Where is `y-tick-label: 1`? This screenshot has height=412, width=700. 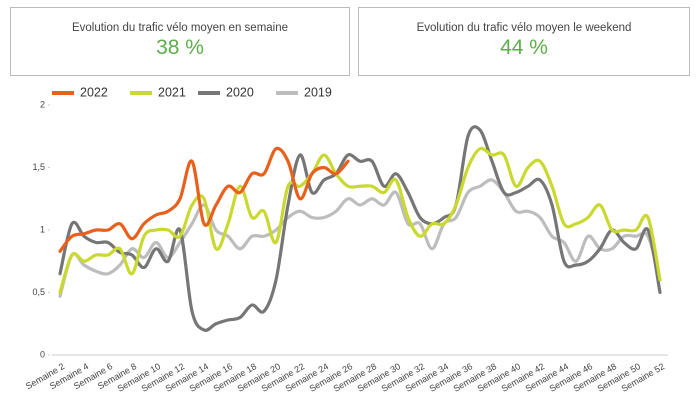 y-tick-label: 1 is located at coordinates (42, 229).